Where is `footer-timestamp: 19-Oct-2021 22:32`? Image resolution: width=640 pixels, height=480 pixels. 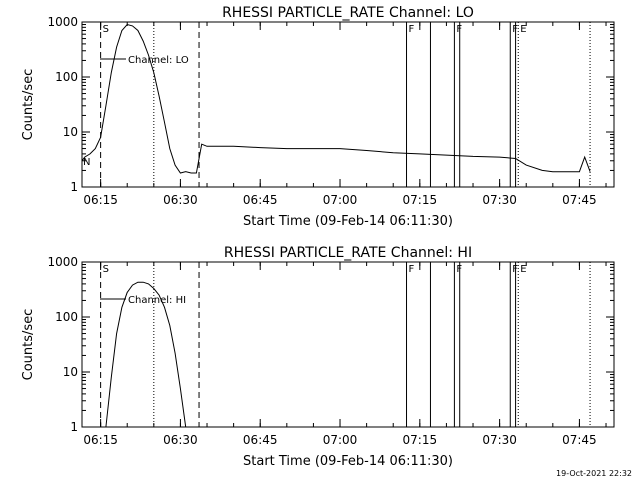 footer-timestamp: 19-Oct-2021 22:32 is located at coordinates (594, 473).